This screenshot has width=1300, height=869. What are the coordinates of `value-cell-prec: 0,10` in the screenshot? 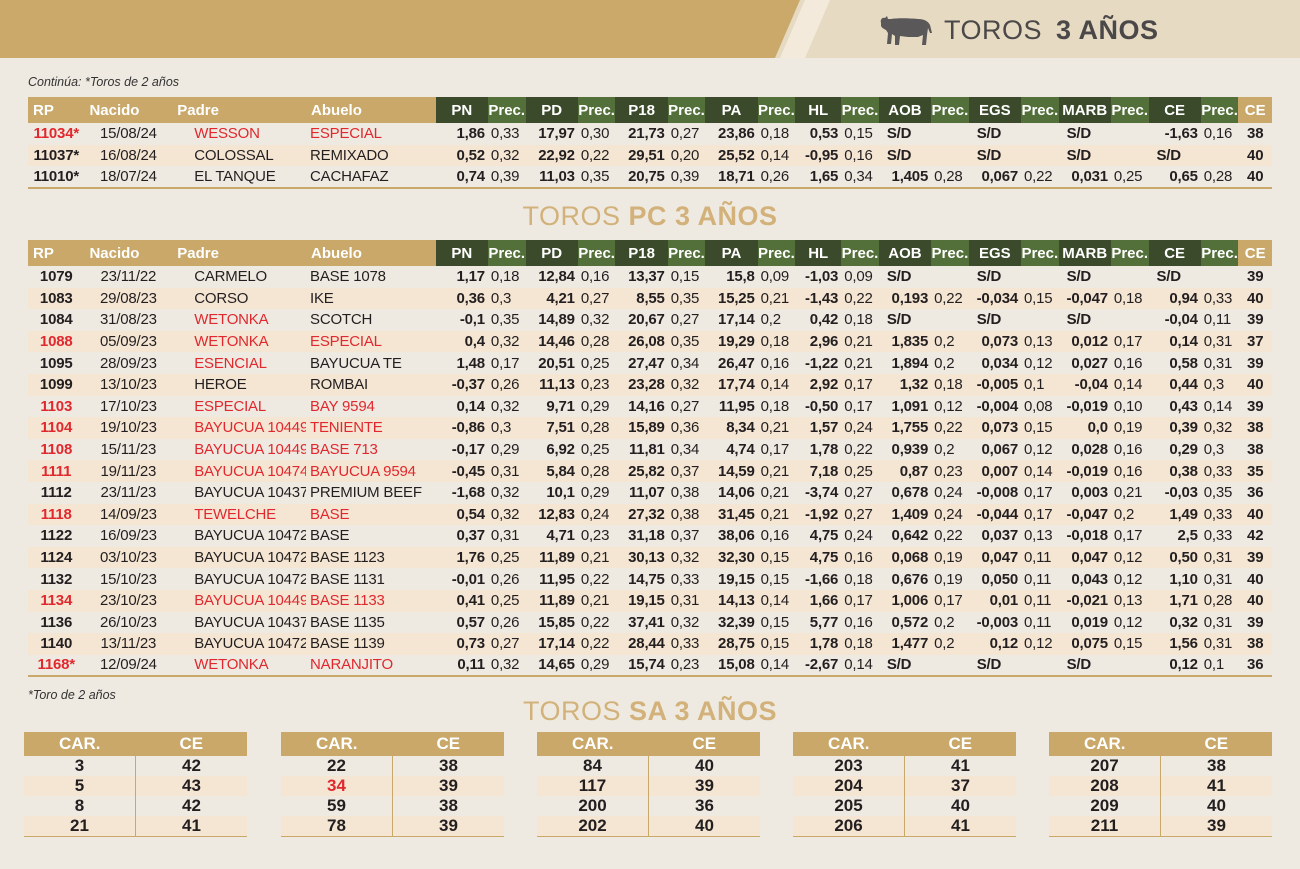 It's located at (1128, 406).